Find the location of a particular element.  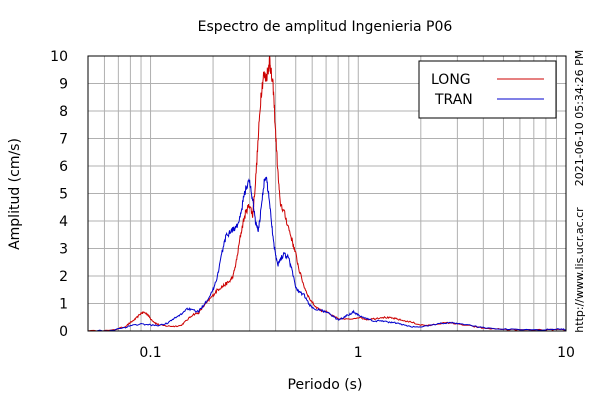

timestamp-label: 2021-06-10 05:34:26 PM is located at coordinates (579, 118).